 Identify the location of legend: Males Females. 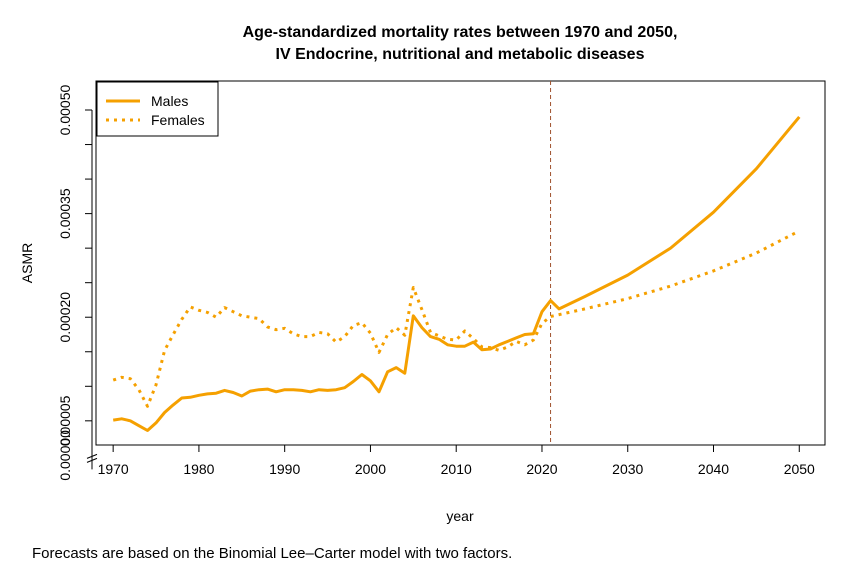
(157, 109).